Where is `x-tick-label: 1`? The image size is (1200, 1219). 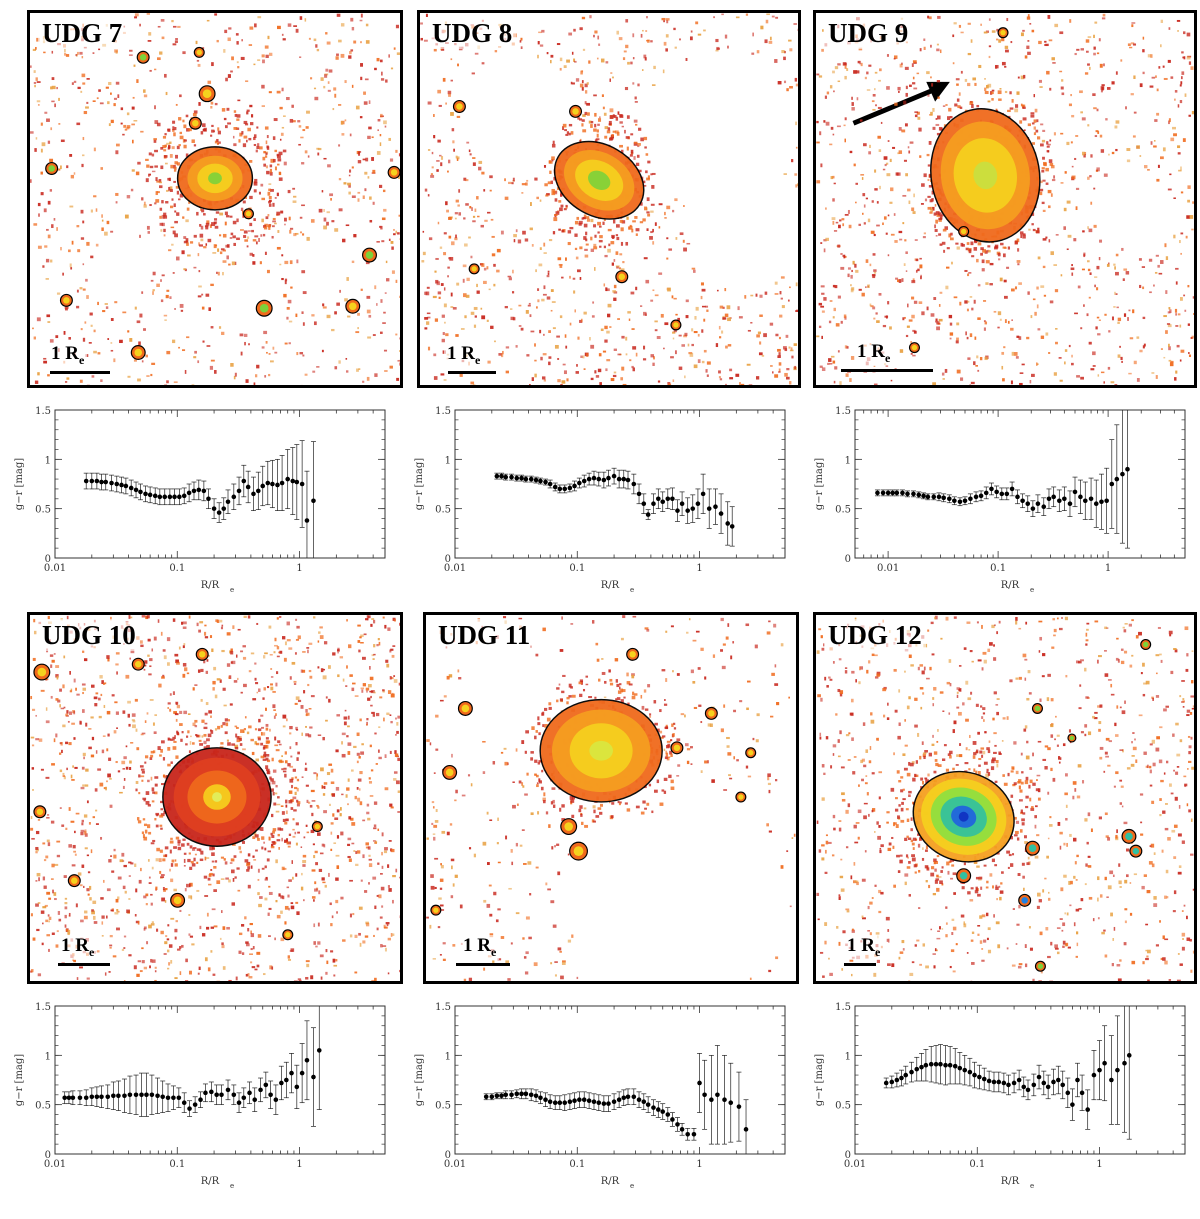 x-tick-label: 1 is located at coordinates (1108, 568).